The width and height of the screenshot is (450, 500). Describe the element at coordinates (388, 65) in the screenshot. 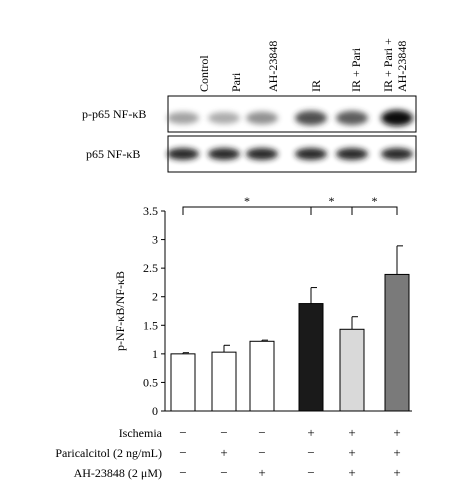

I see `lane-label-ir-pari-ah-line1: IR + Pari +` at that location.